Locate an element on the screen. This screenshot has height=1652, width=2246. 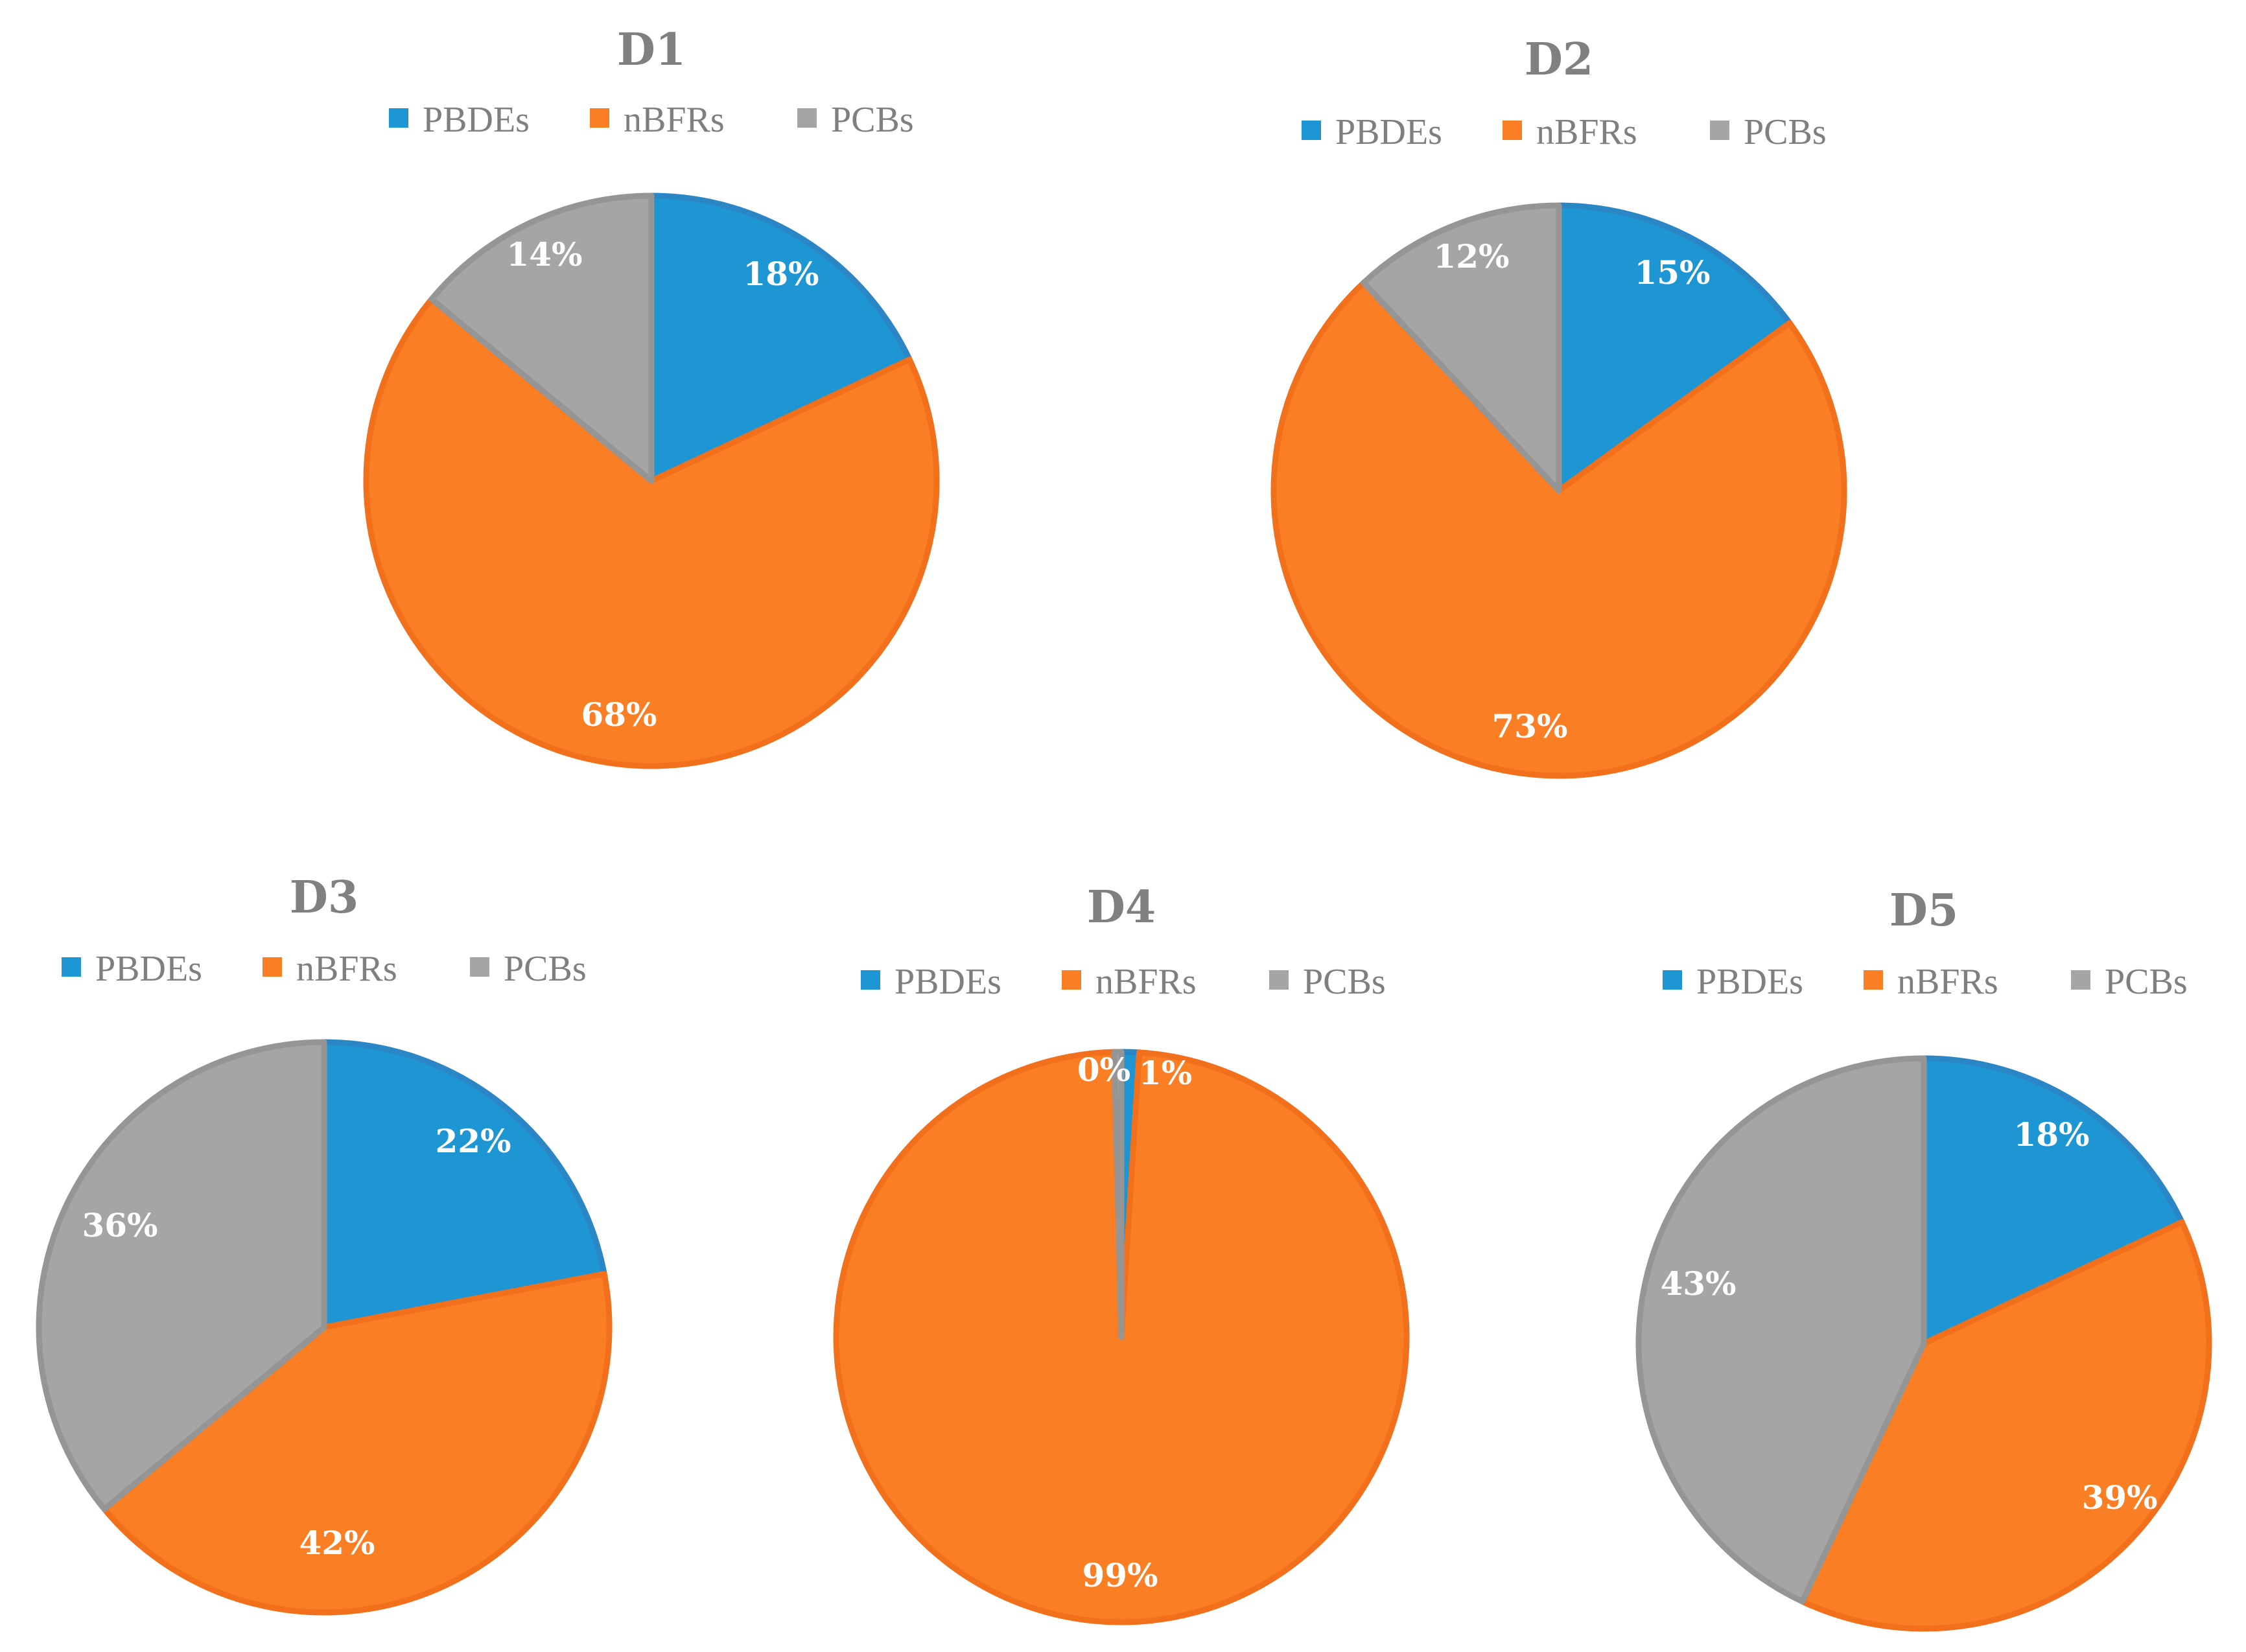
pie-chart-d2: D2 PBDEs nBFRs PCBs 15% 73% 12% is located at coordinates (1559, 406).